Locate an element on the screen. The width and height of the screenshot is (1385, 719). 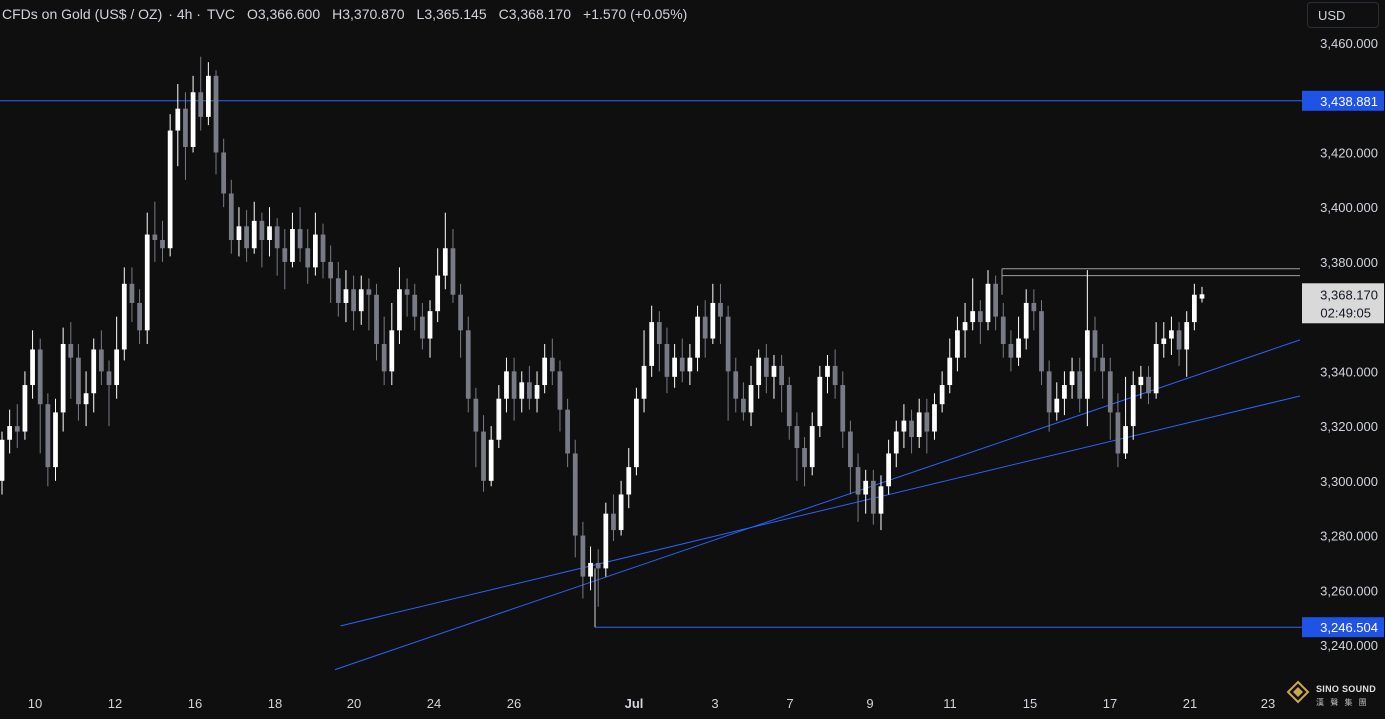
time-tick-label: 7 is located at coordinates (789, 703).